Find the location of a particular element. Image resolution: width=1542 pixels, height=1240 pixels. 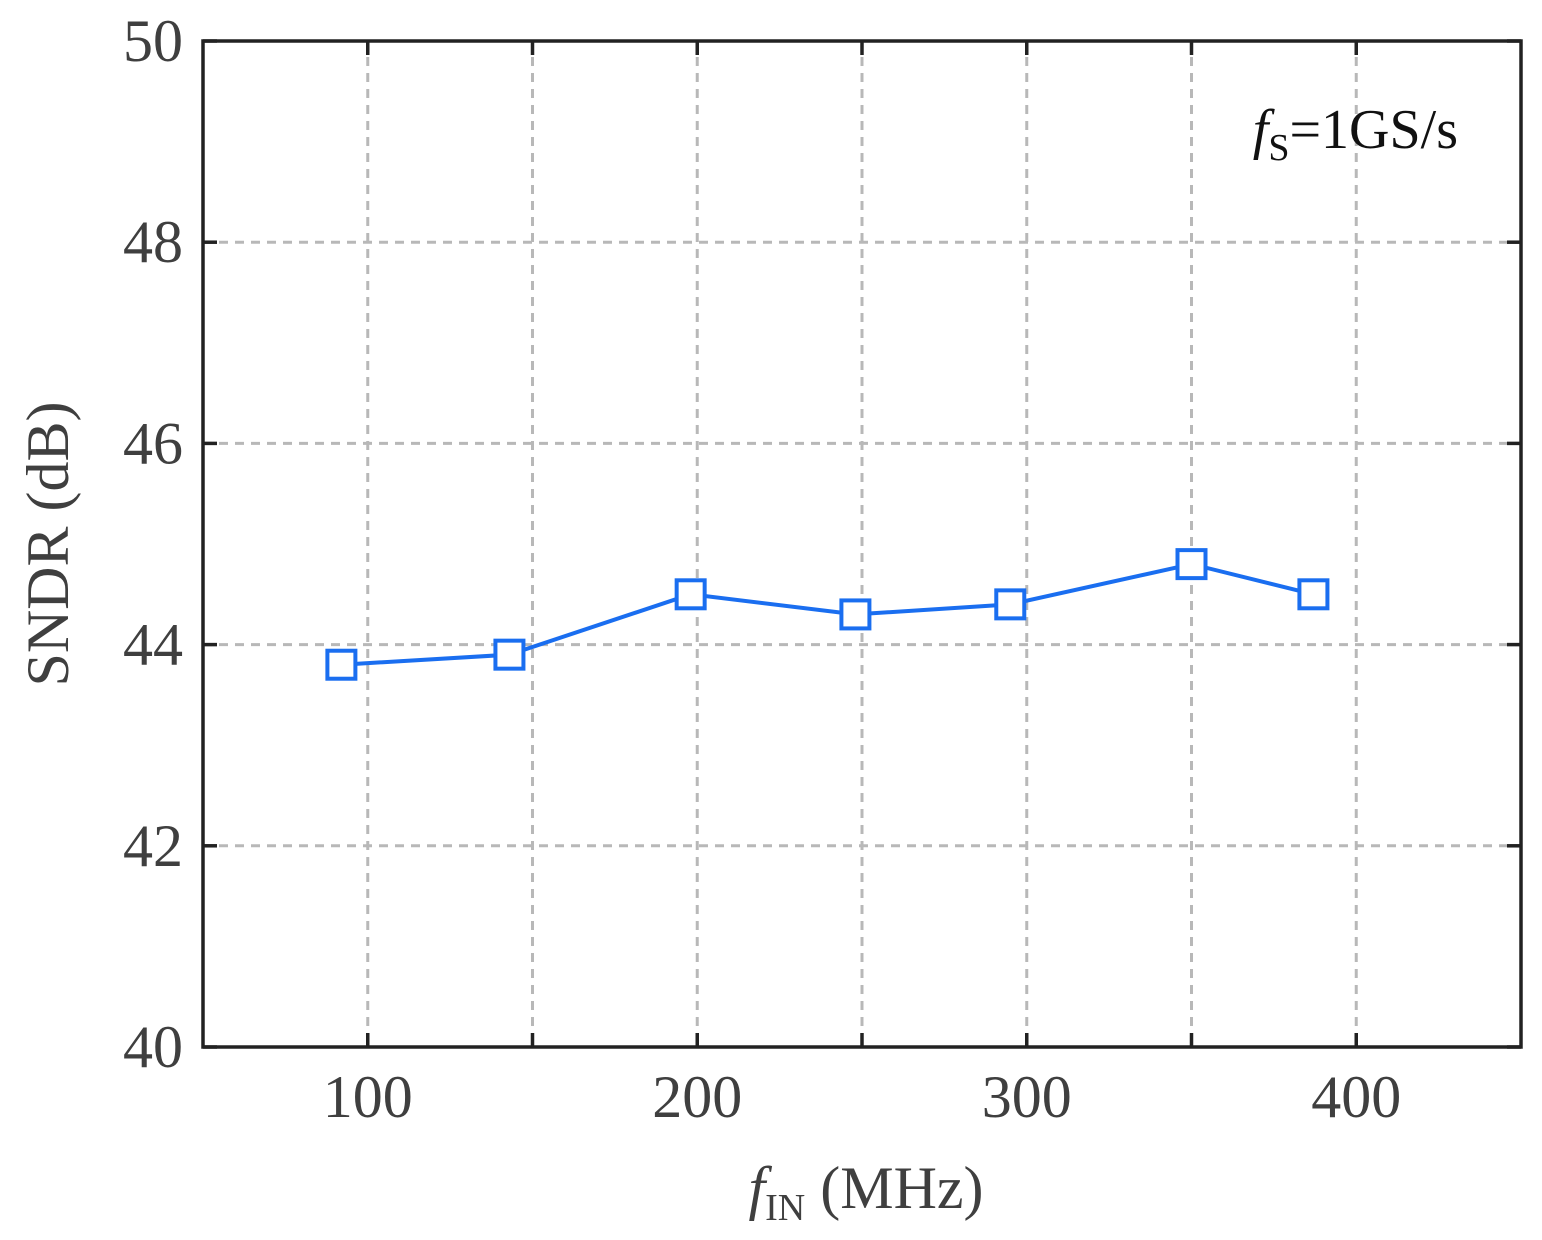

x-tick-label: 100 is located at coordinates (368, 1097).